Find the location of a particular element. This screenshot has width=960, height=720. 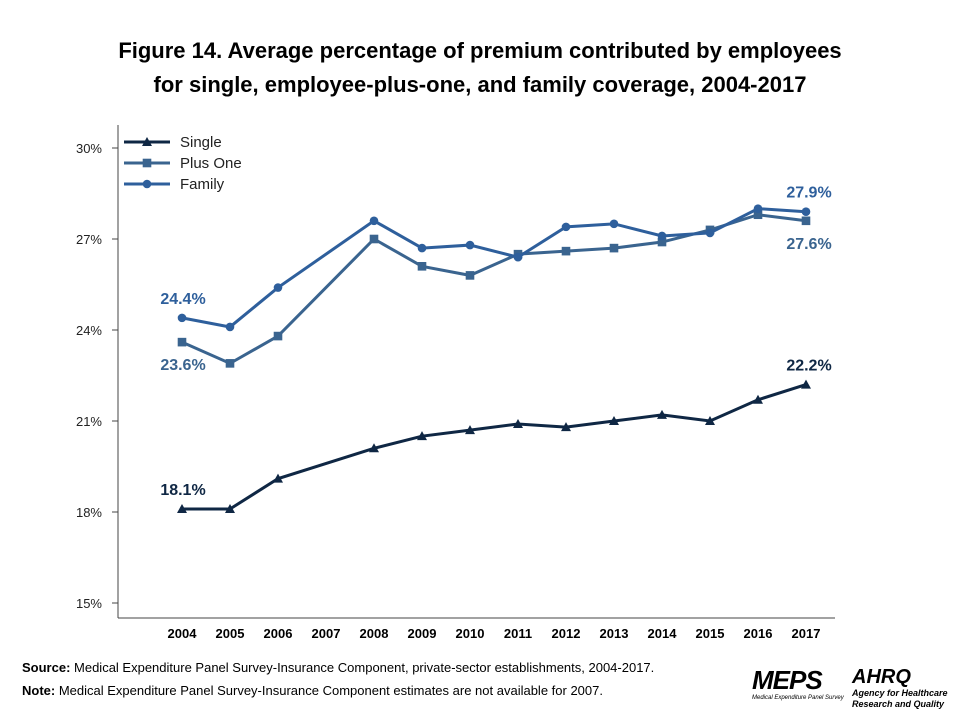

x-tick-label: 2006 is located at coordinates (278, 633).